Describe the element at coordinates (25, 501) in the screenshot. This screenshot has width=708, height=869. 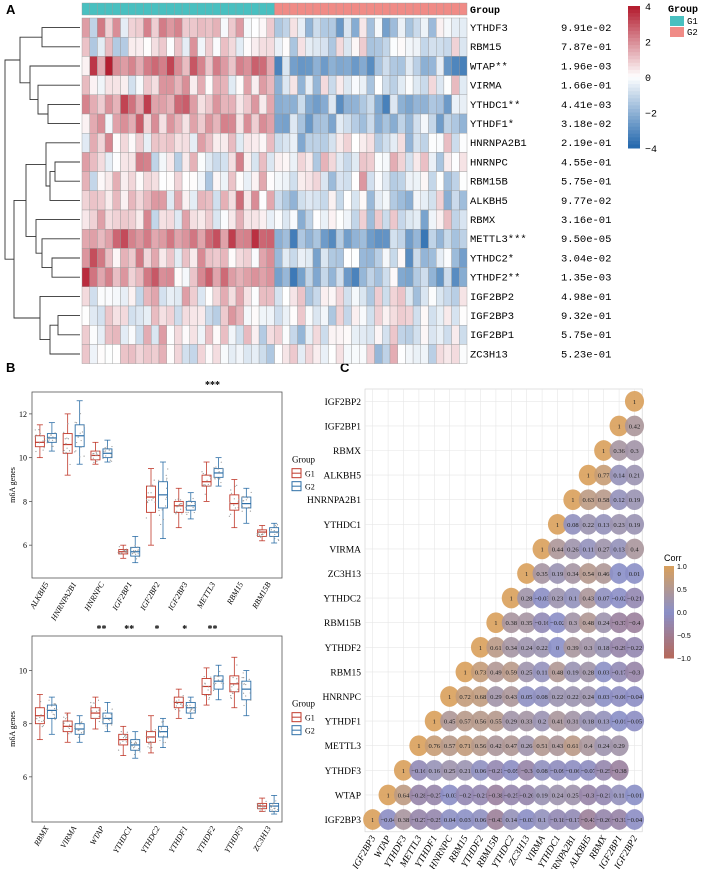
I see `y-tick-label: 8` at that location.